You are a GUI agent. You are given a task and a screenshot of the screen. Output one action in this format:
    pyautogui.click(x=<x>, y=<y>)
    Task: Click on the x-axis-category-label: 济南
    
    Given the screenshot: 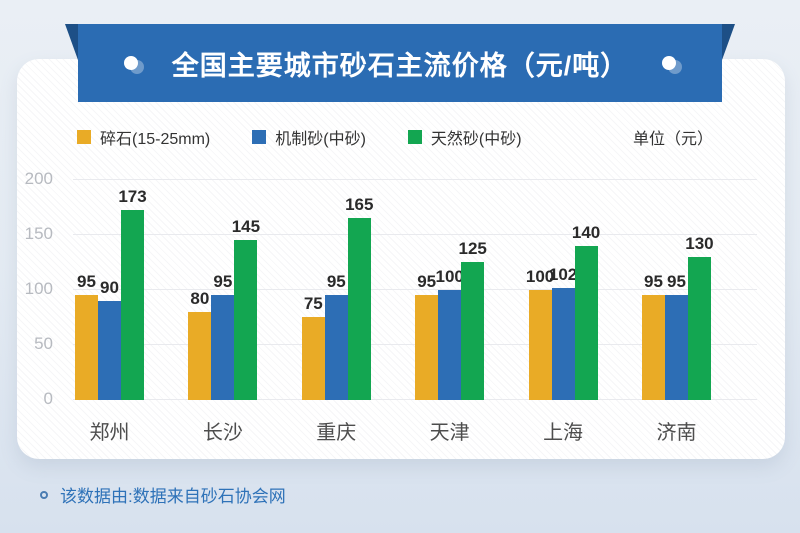 What is the action you would take?
    pyautogui.click(x=676, y=433)
    